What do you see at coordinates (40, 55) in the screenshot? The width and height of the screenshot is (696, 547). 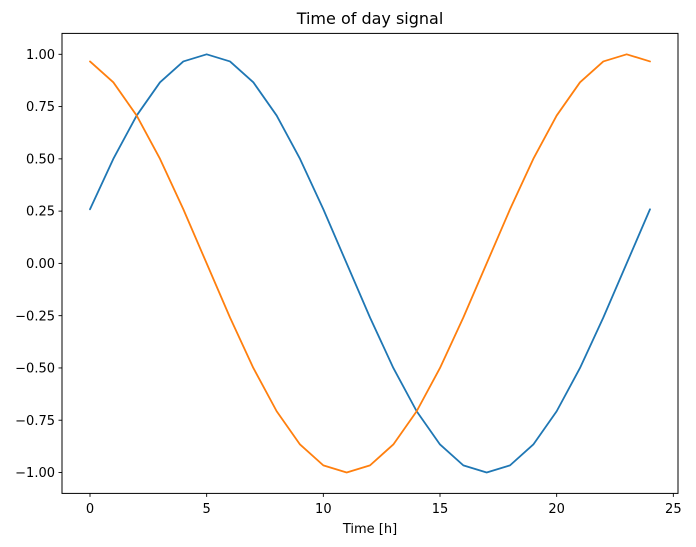 I see `y-tick-label: 1.00` at bounding box center [40, 55].